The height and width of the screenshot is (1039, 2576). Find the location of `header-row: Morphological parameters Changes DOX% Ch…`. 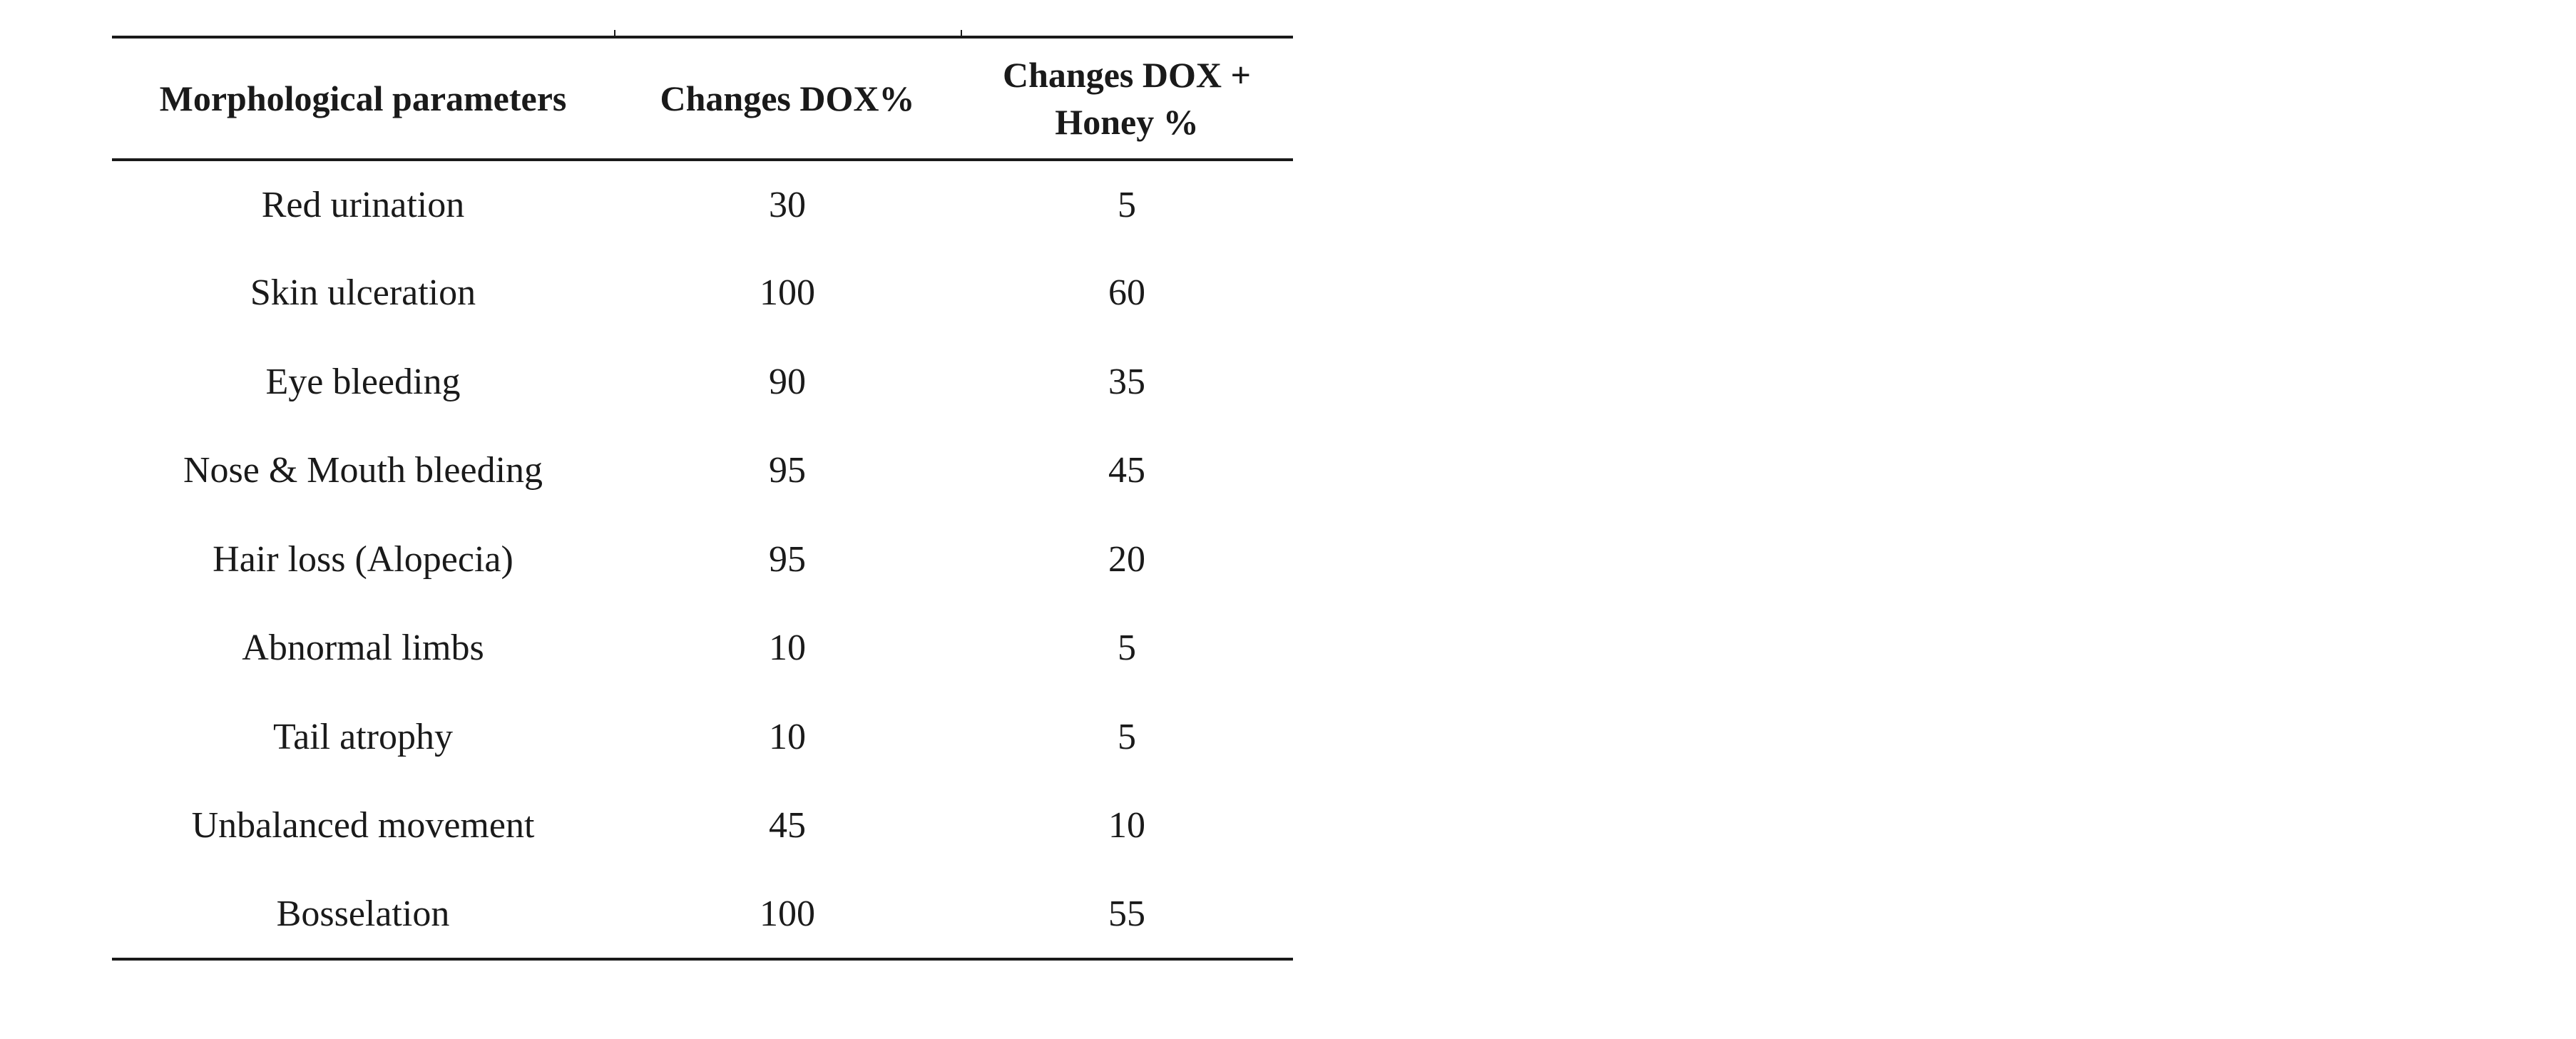

header-row: Morphological parameters Changes DOX% Ch… is located at coordinates (703, 98).